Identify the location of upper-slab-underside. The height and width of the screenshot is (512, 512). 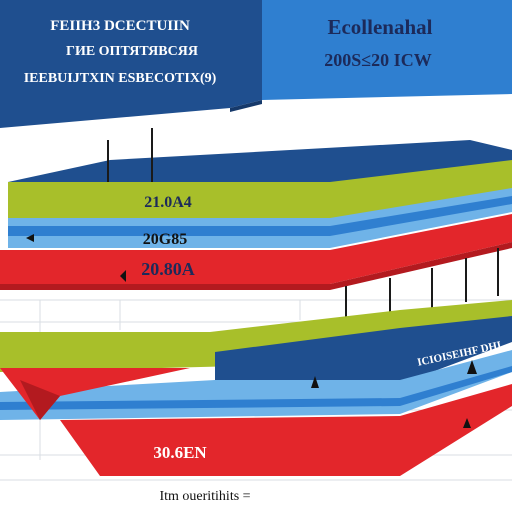
(256, 266).